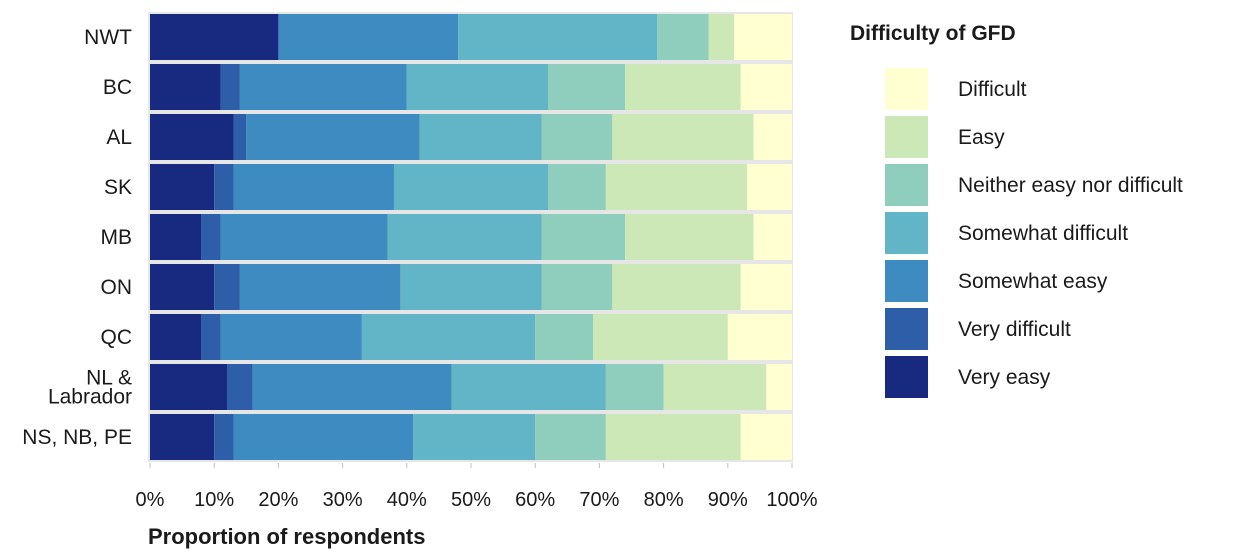  Describe the element at coordinates (323, 437) in the screenshot. I see `bar-segment-ns-nb-pe-somewhat-easy` at that location.